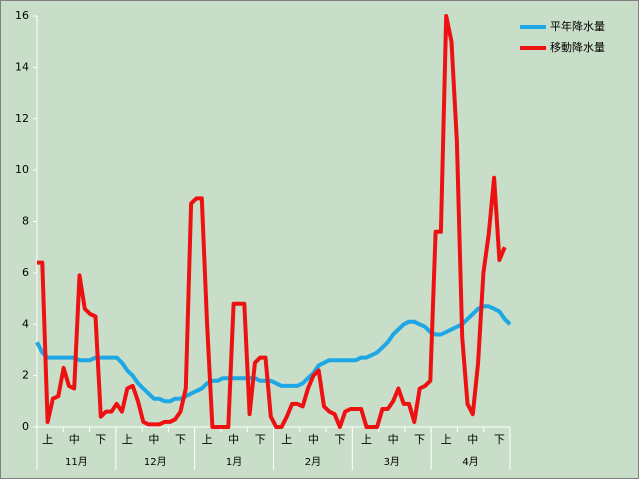 This screenshot has height=480, width=640. Describe the element at coordinates (76, 462) in the screenshot. I see `month-label: 11月` at that location.